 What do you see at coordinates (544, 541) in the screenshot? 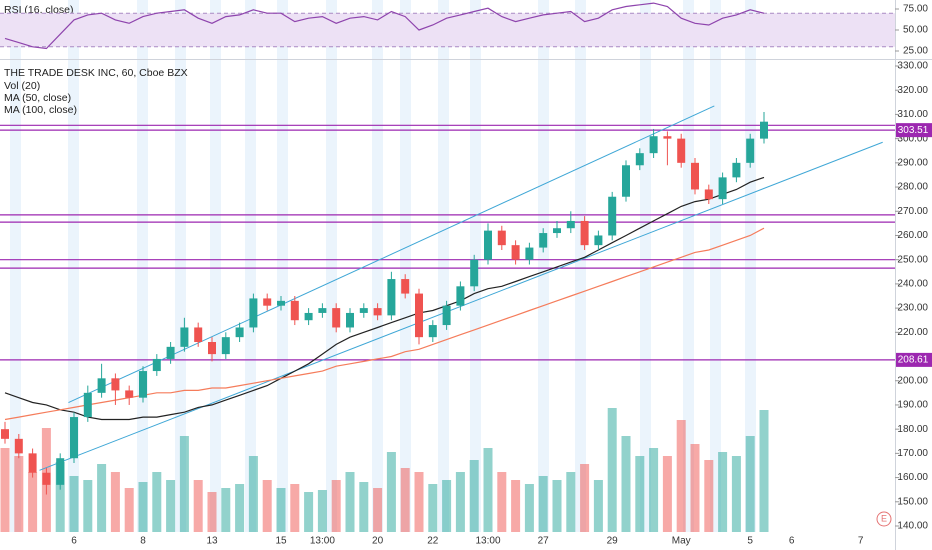
I see `x-tick-label: 27` at bounding box center [544, 541].